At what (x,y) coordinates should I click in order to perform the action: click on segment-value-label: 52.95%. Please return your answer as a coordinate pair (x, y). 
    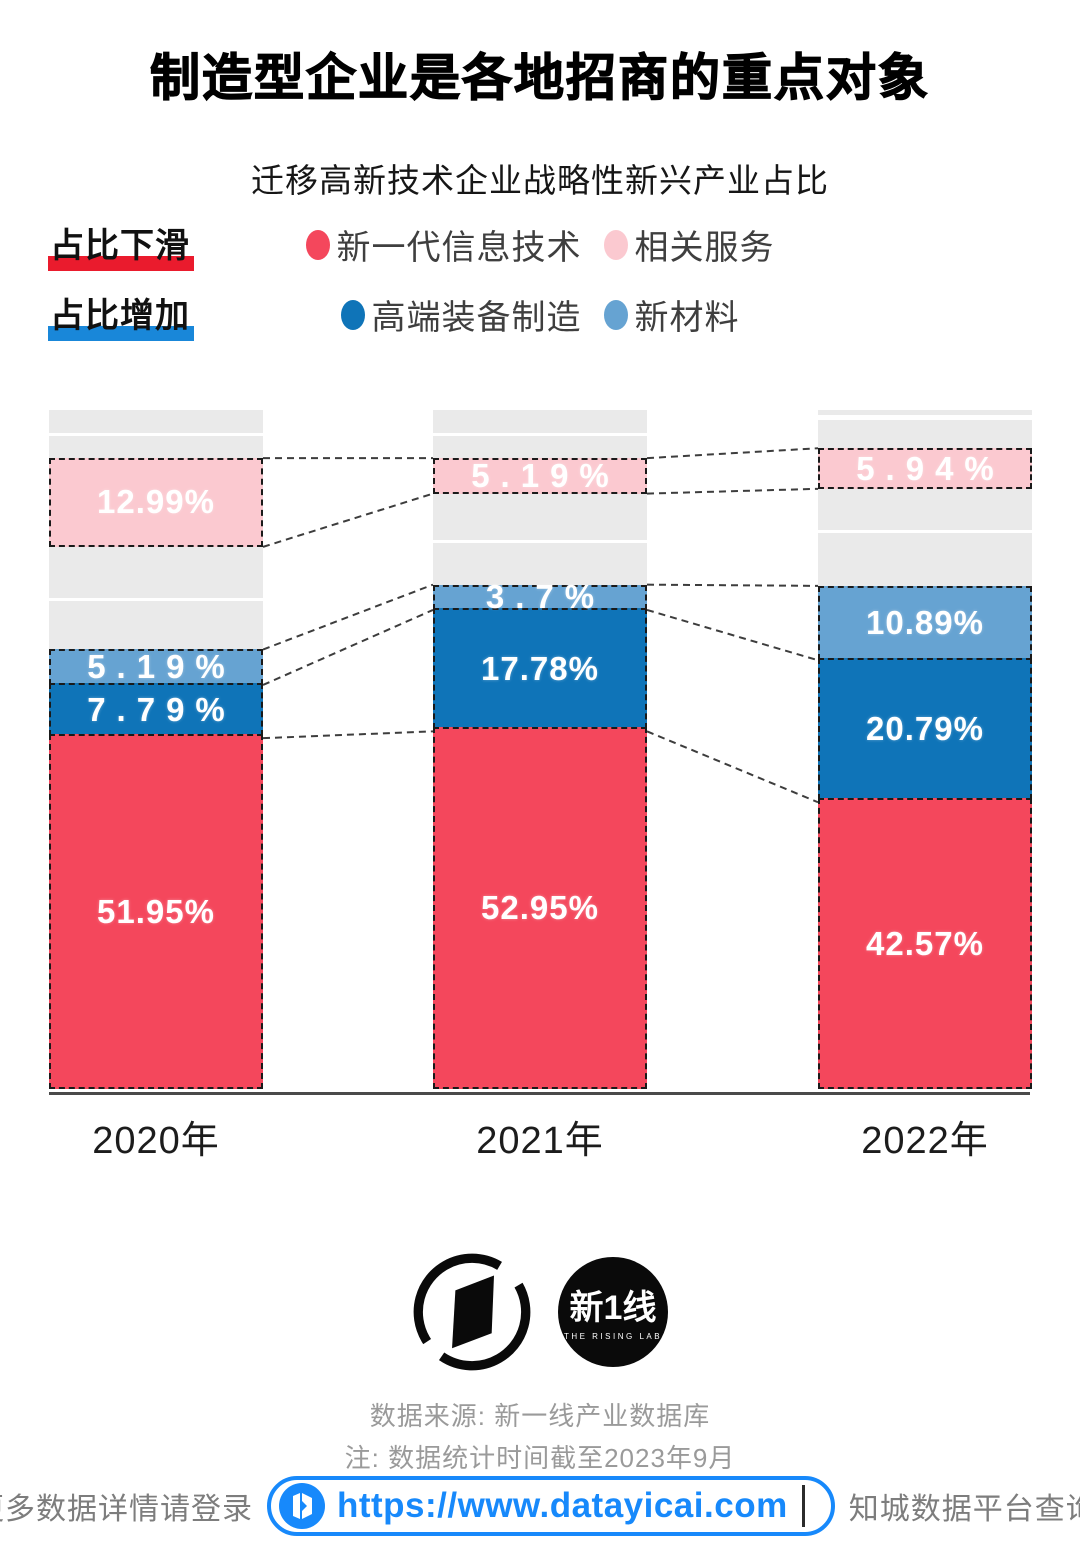
    Looking at the image, I should click on (540, 908).